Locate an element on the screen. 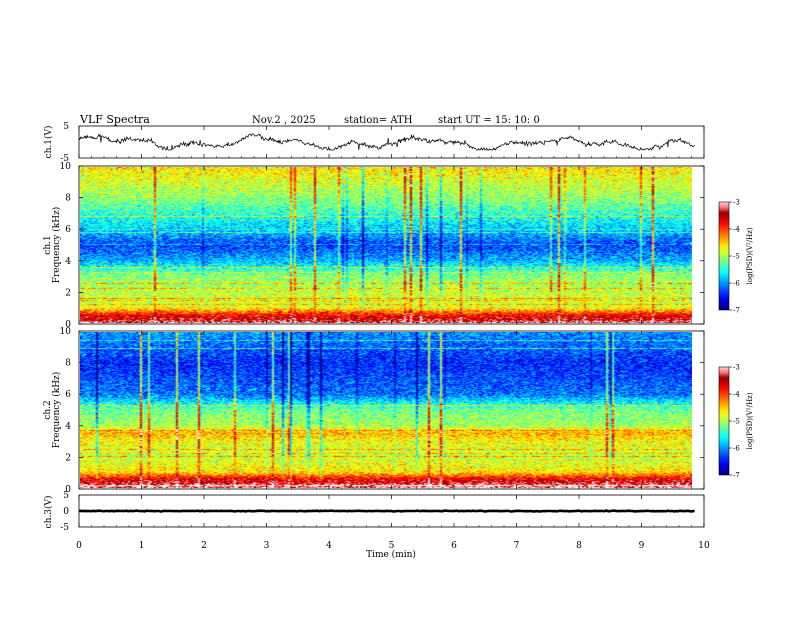  ch1-colorbar-ticks: -3 -4 -5 -6 -7 is located at coordinates (734, 257).